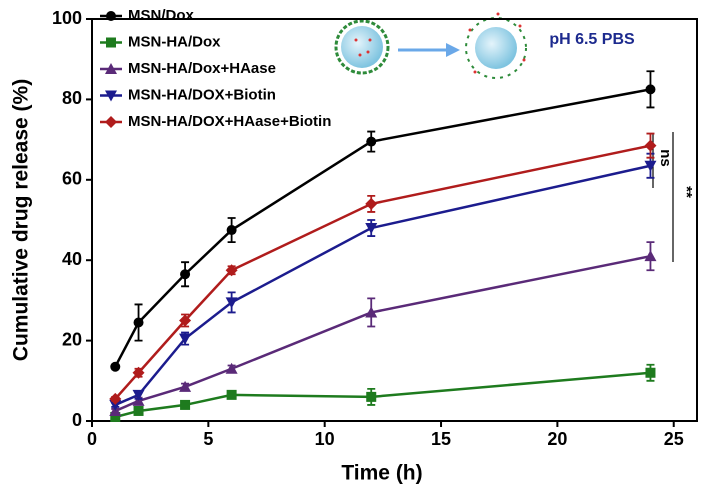 The height and width of the screenshot is (503, 704). What do you see at coordinates (208, 439) in the screenshot?
I see `x-tick-label: 5` at bounding box center [208, 439].